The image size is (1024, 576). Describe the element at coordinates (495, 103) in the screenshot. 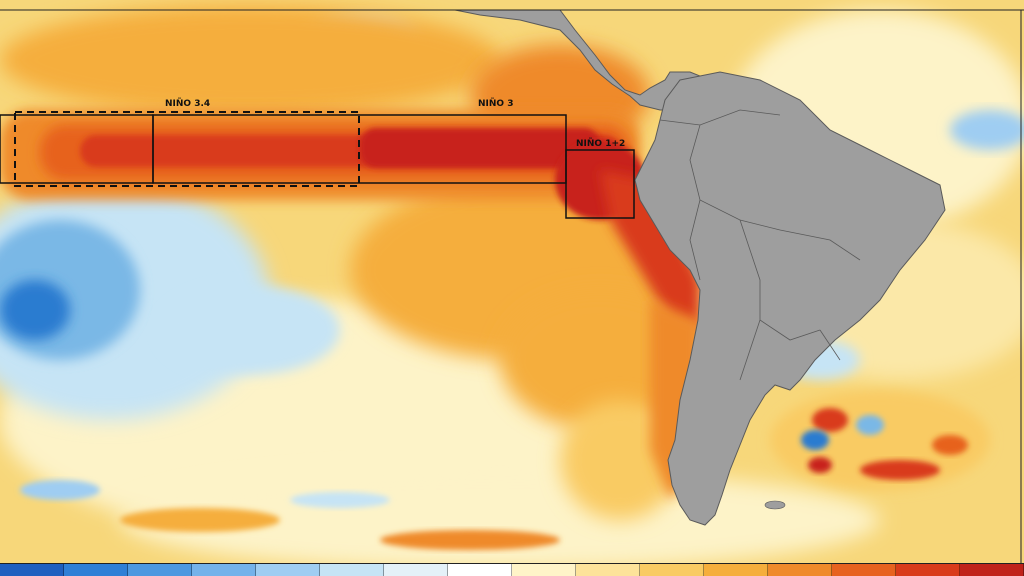

I see `nino-3-label: NIÑO 3` at that location.